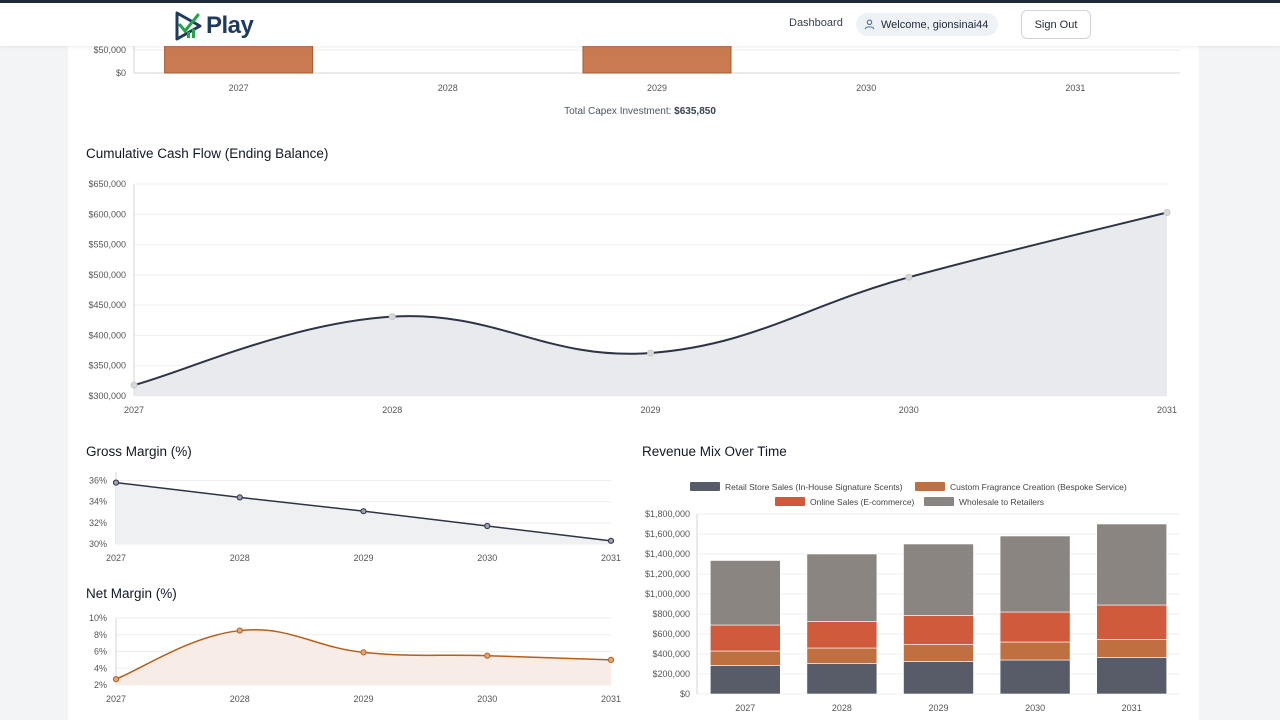 The width and height of the screenshot is (1280, 720). What do you see at coordinates (816, 23) in the screenshot?
I see `nav-dashboard-link: Dashboard` at bounding box center [816, 23].